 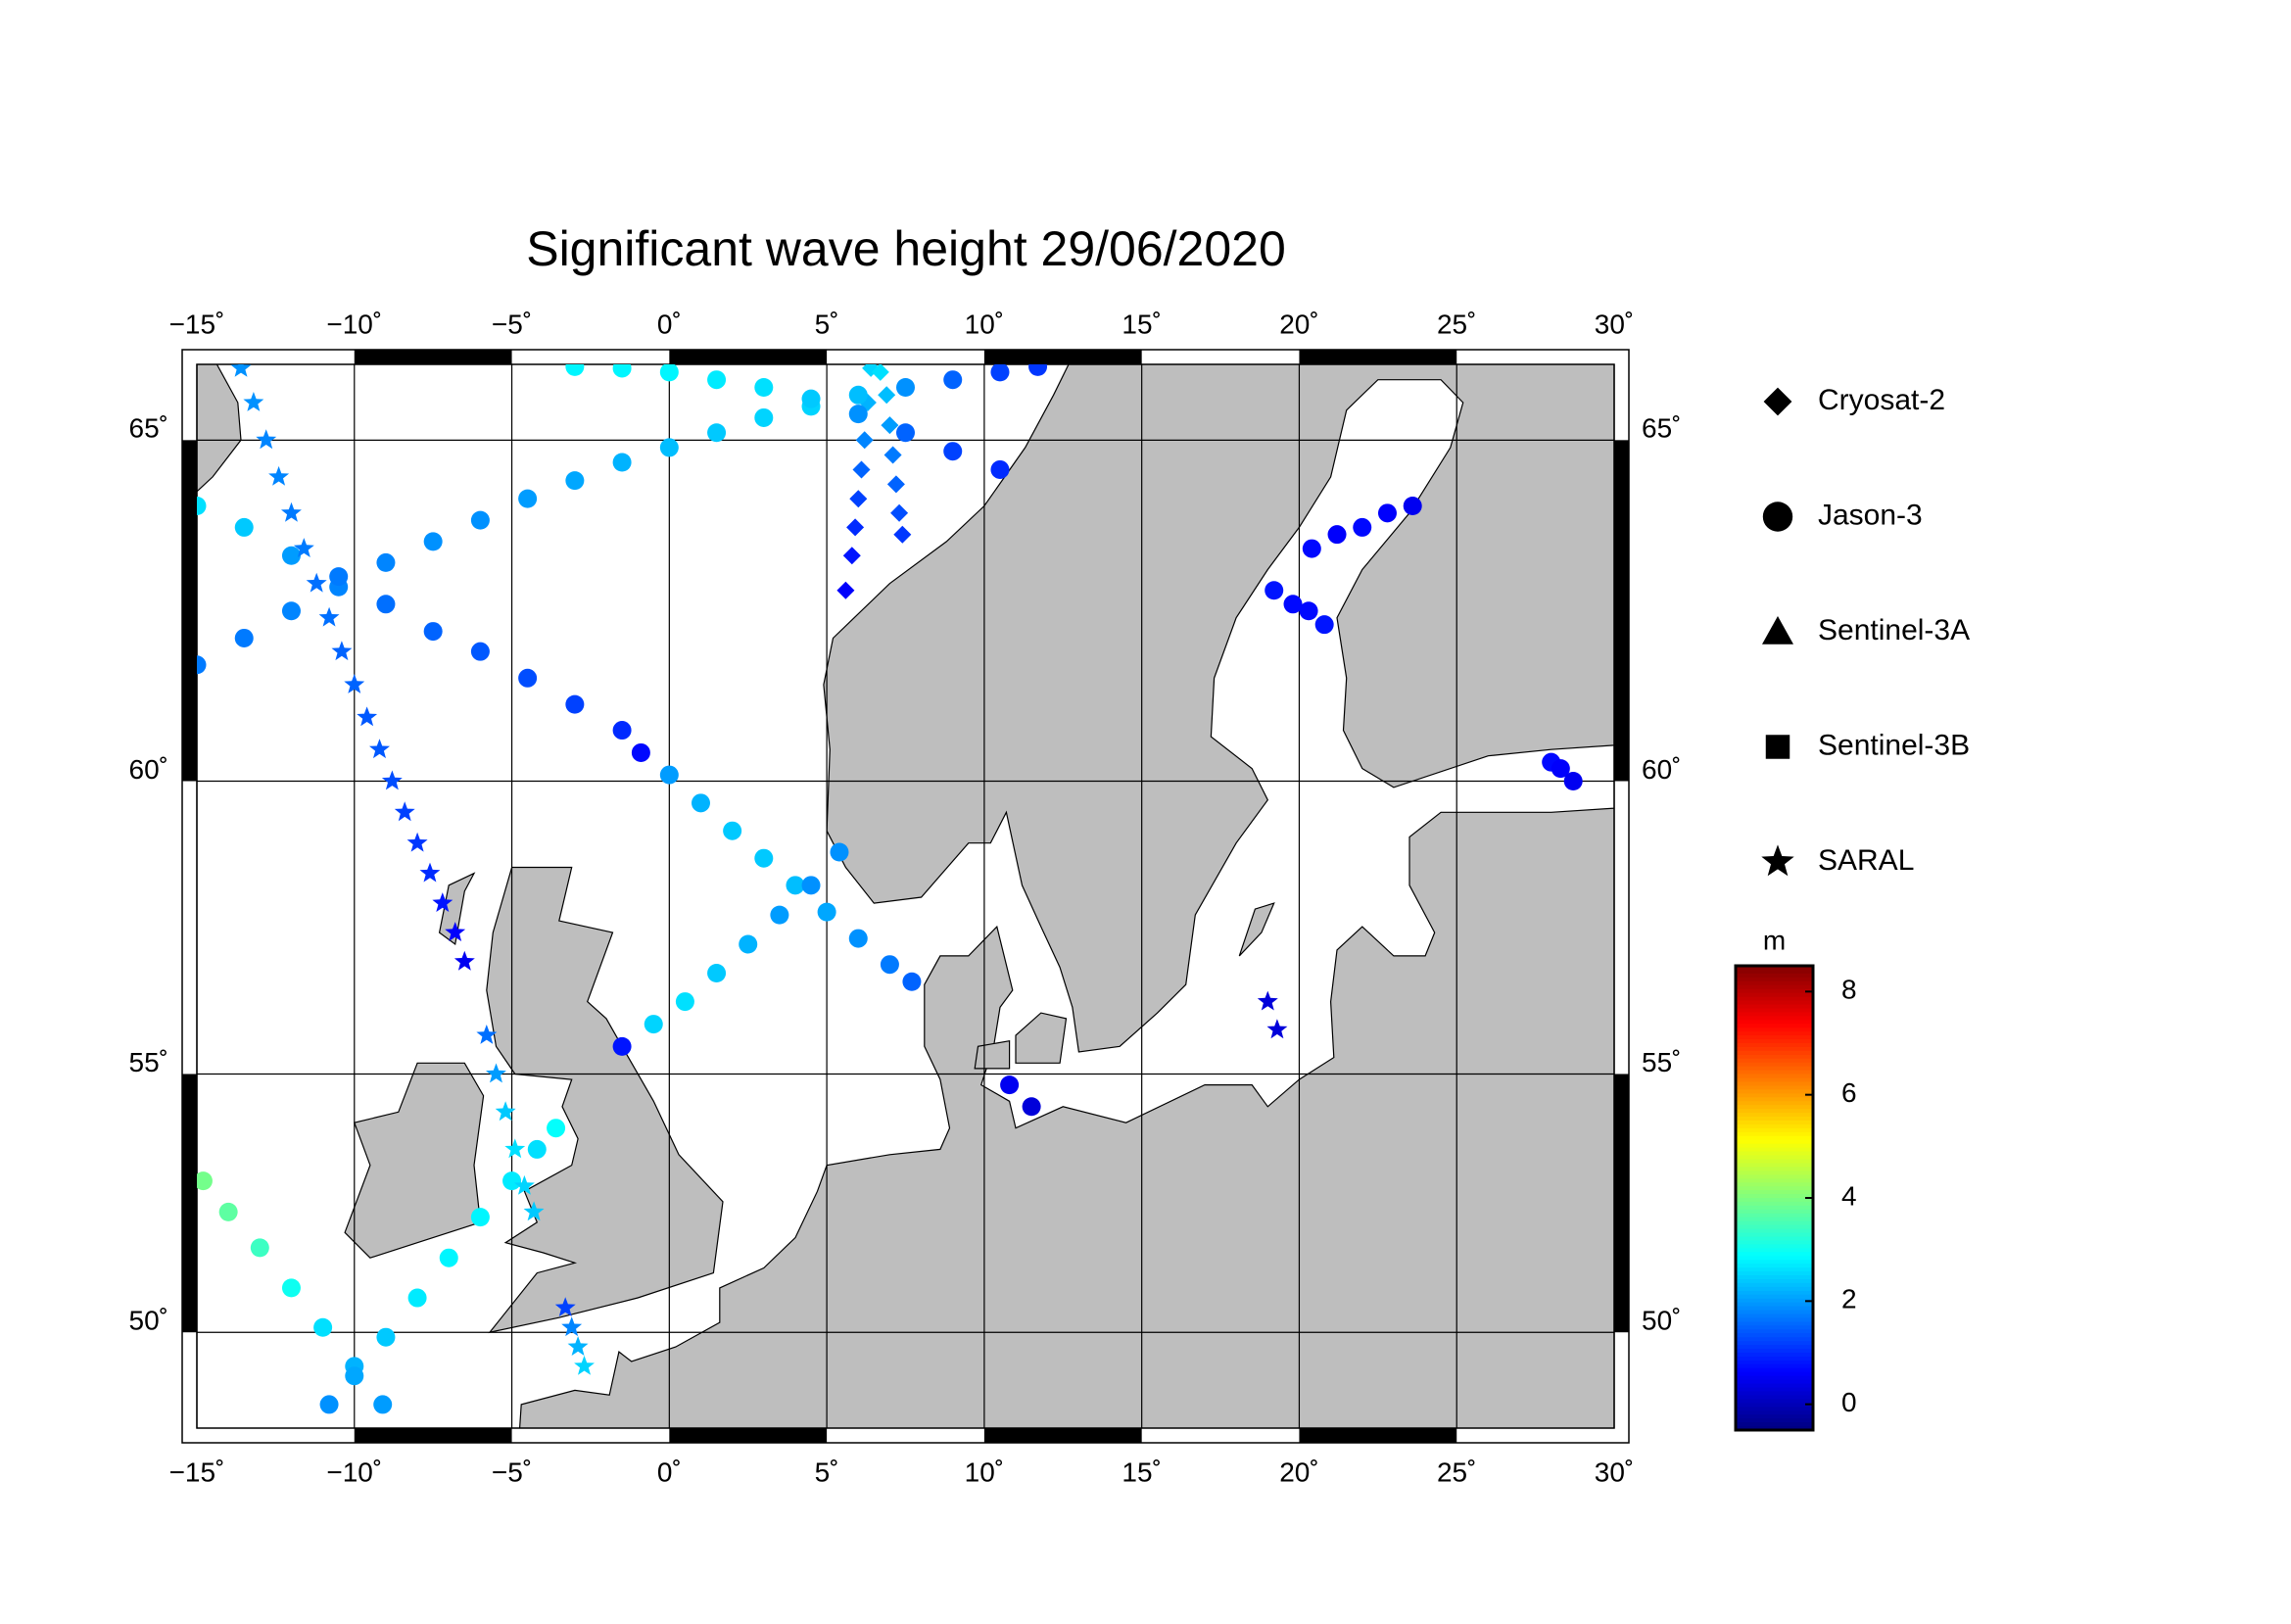 What do you see at coordinates (354, 324) in the screenshot?
I see `x-tick-label: −10˚` at bounding box center [354, 324].